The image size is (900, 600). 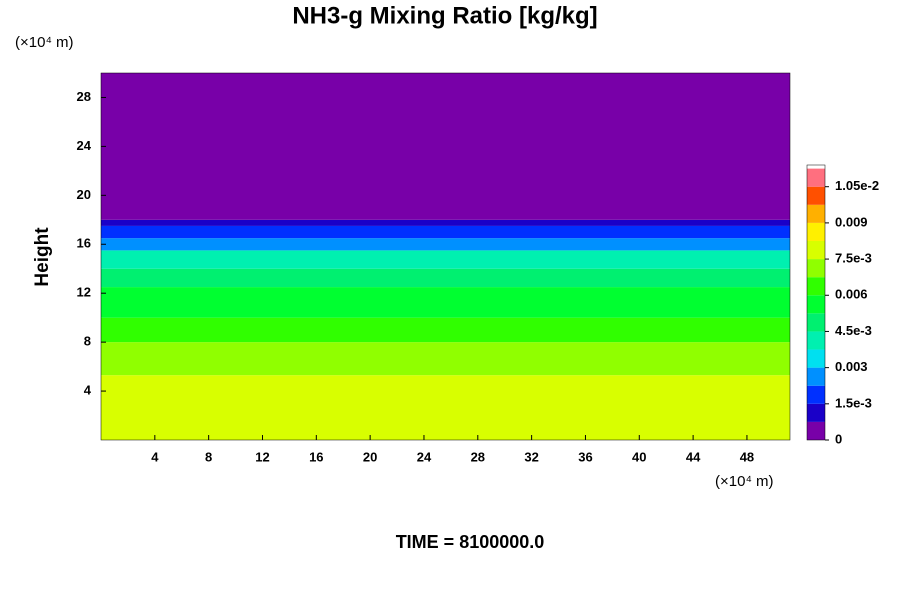 What do you see at coordinates (84, 145) in the screenshot?
I see `y-tick-label: 24` at bounding box center [84, 145].